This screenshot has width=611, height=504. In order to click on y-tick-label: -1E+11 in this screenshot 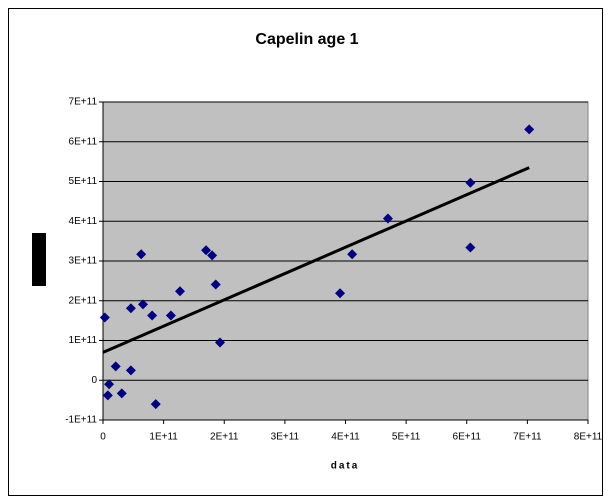, I will do `click(81, 420)`.